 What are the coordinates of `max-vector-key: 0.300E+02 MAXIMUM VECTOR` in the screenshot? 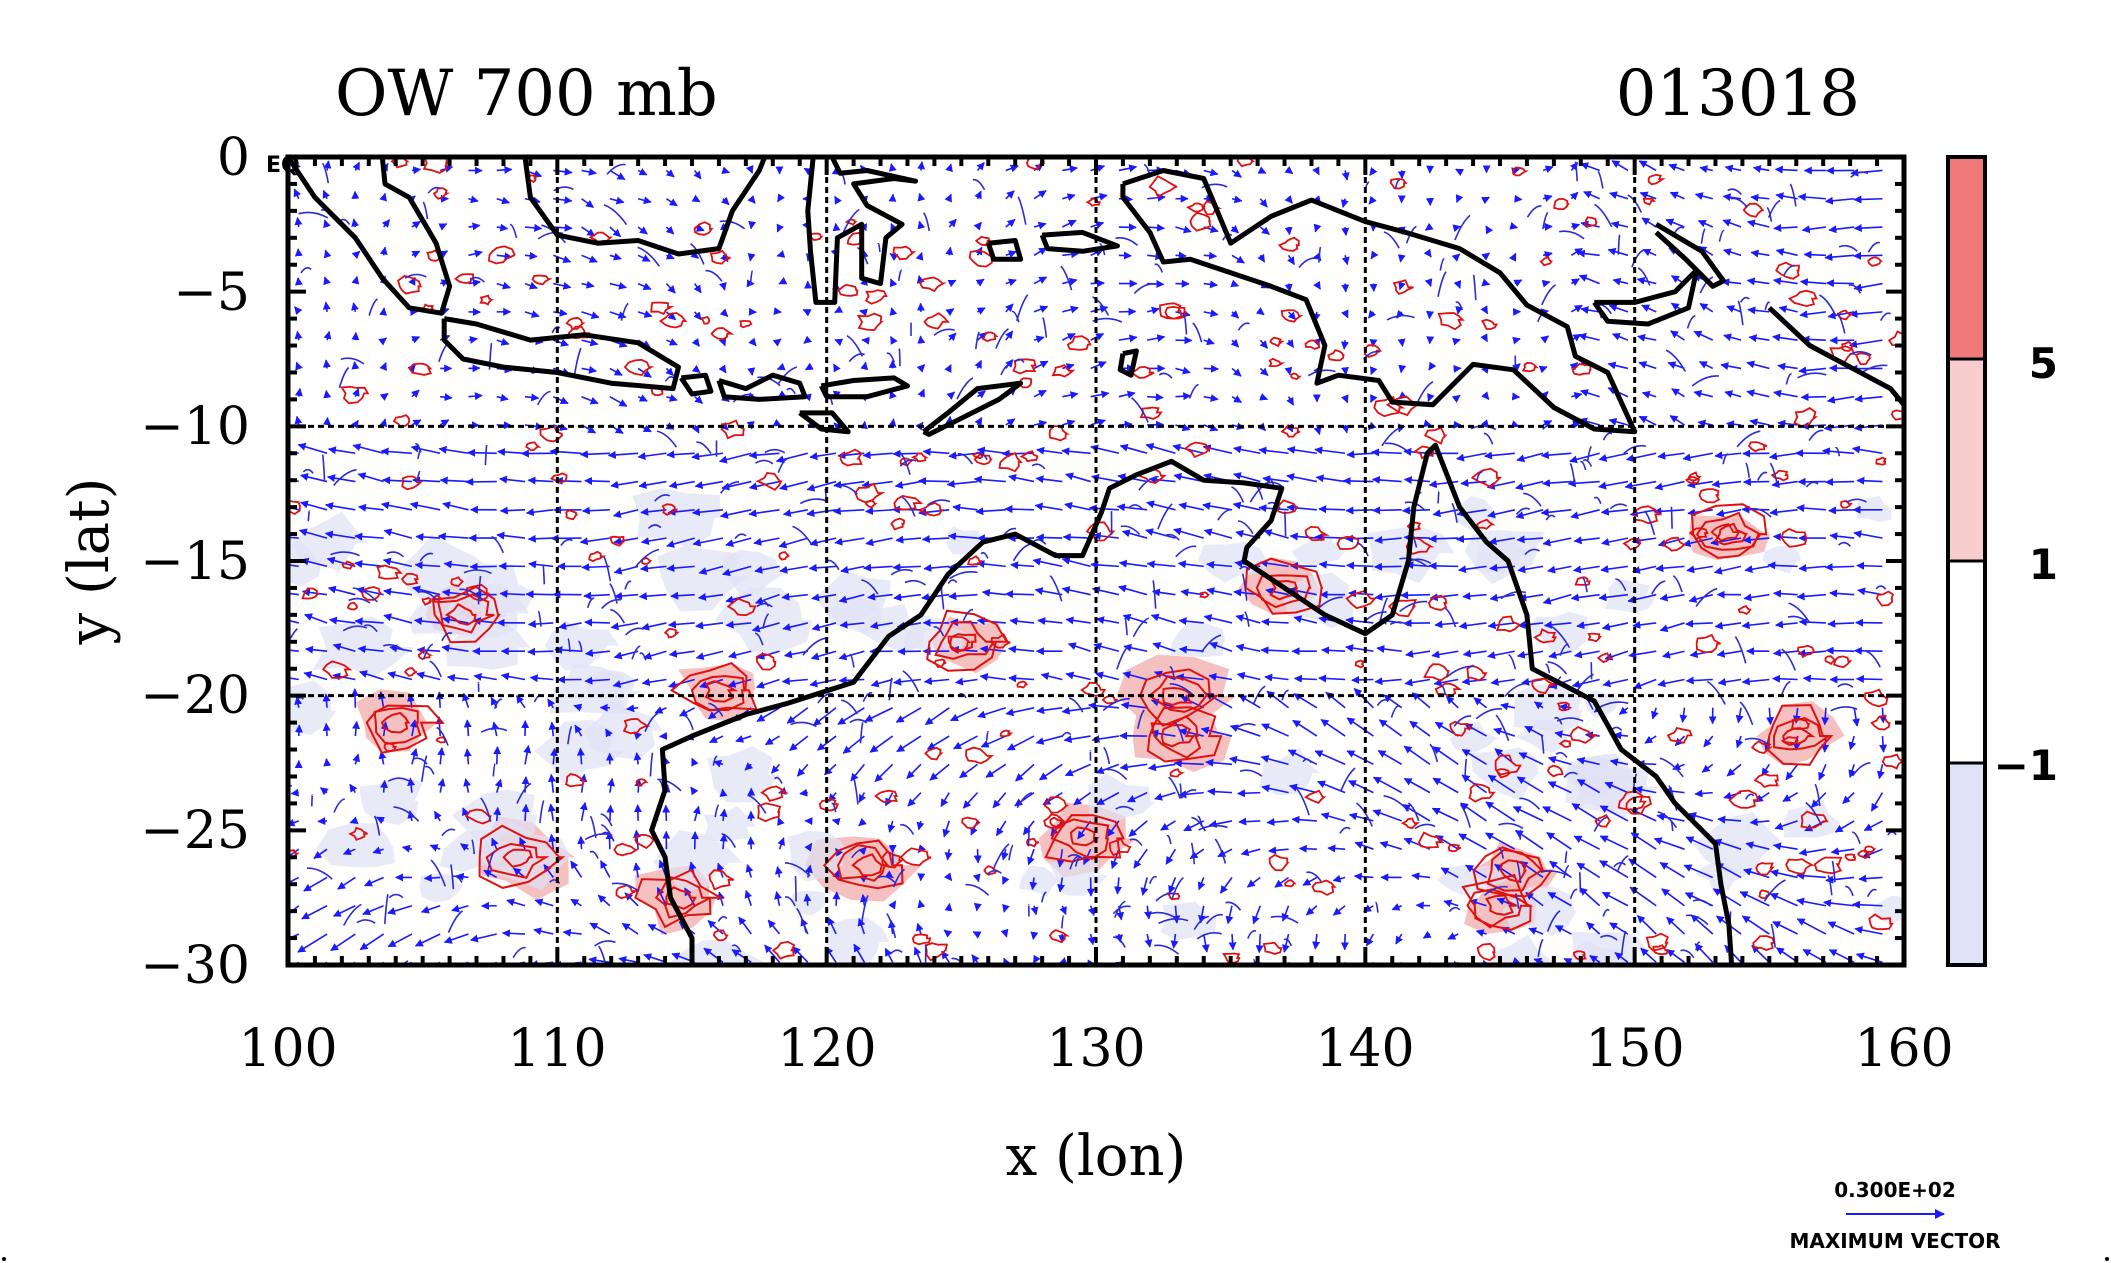 It's located at (1894, 1215).